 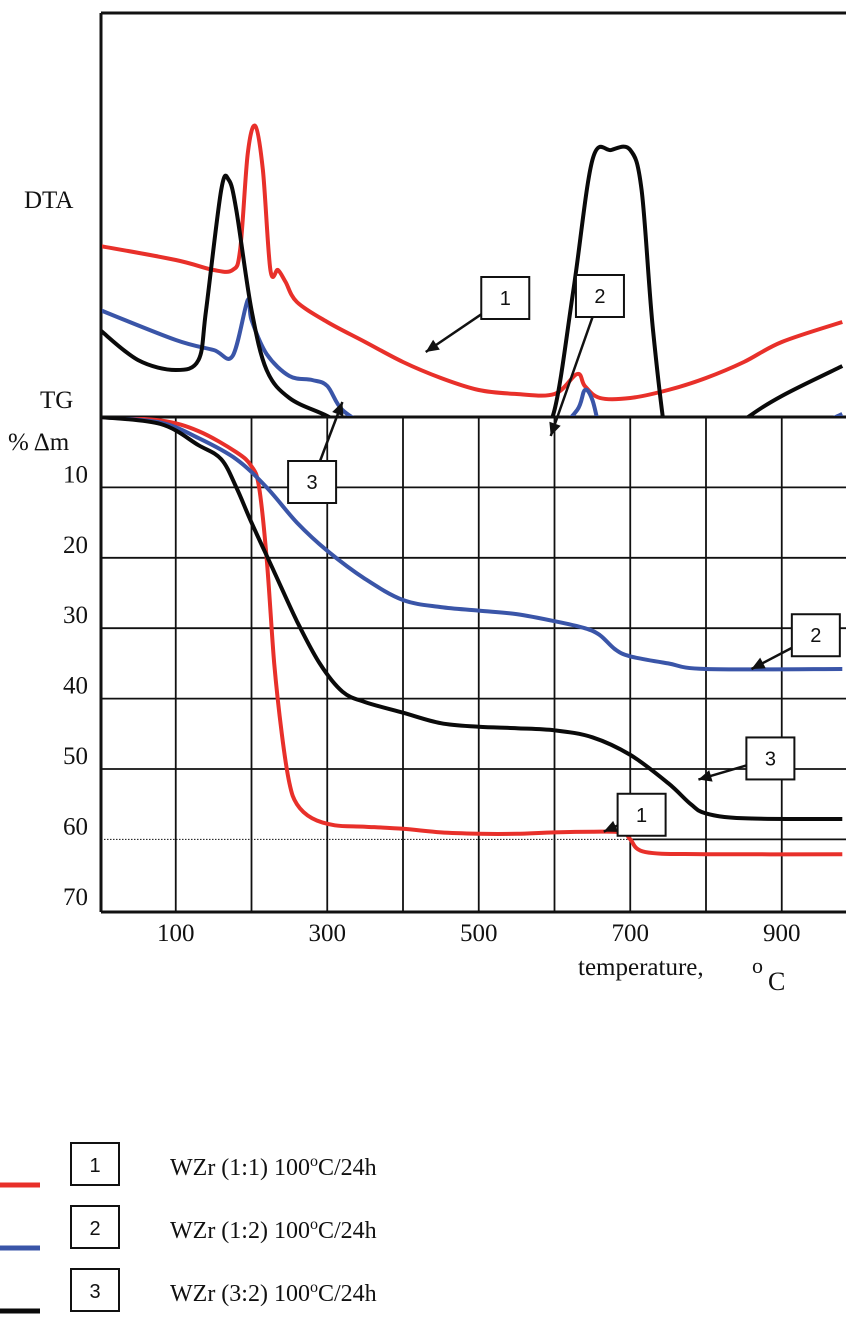 What do you see at coordinates (75, 615) in the screenshot?
I see `tg-tick-label: 30` at bounding box center [75, 615].